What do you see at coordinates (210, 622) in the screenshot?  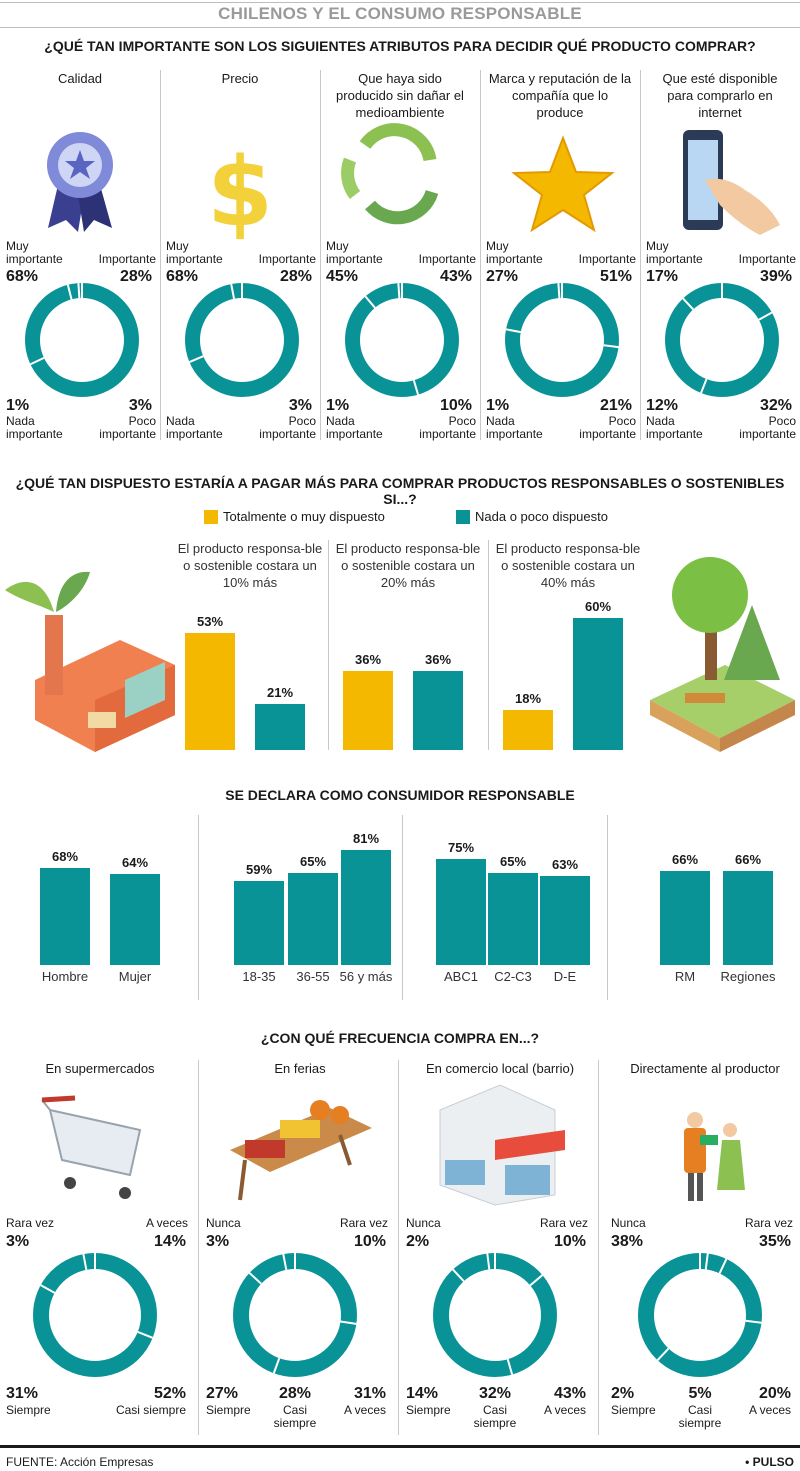 I see `willingness-value-yellow: 53%` at bounding box center [210, 622].